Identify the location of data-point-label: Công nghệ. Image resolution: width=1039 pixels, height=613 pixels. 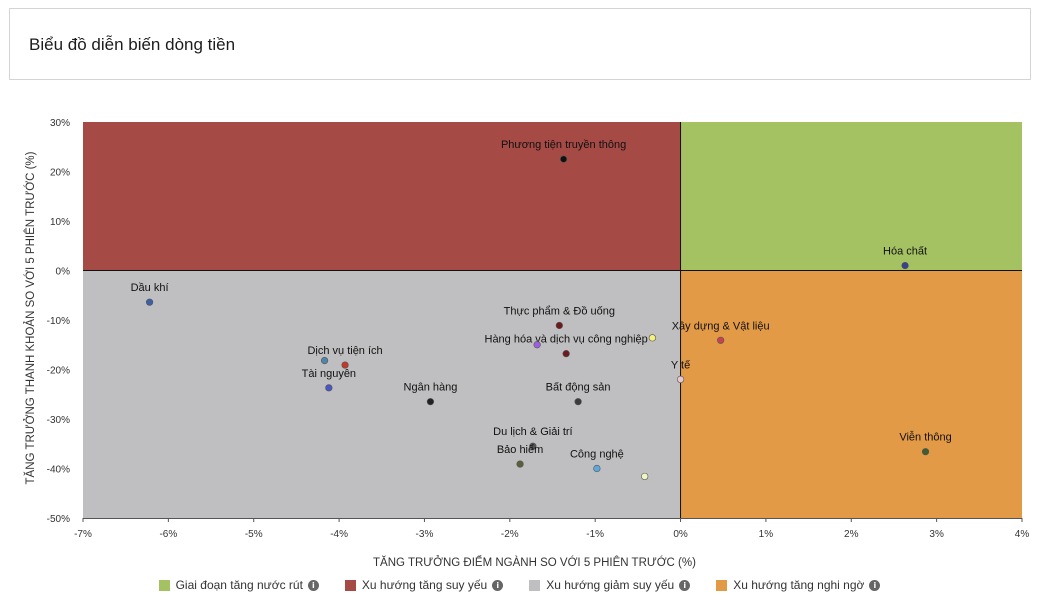
(597, 455).